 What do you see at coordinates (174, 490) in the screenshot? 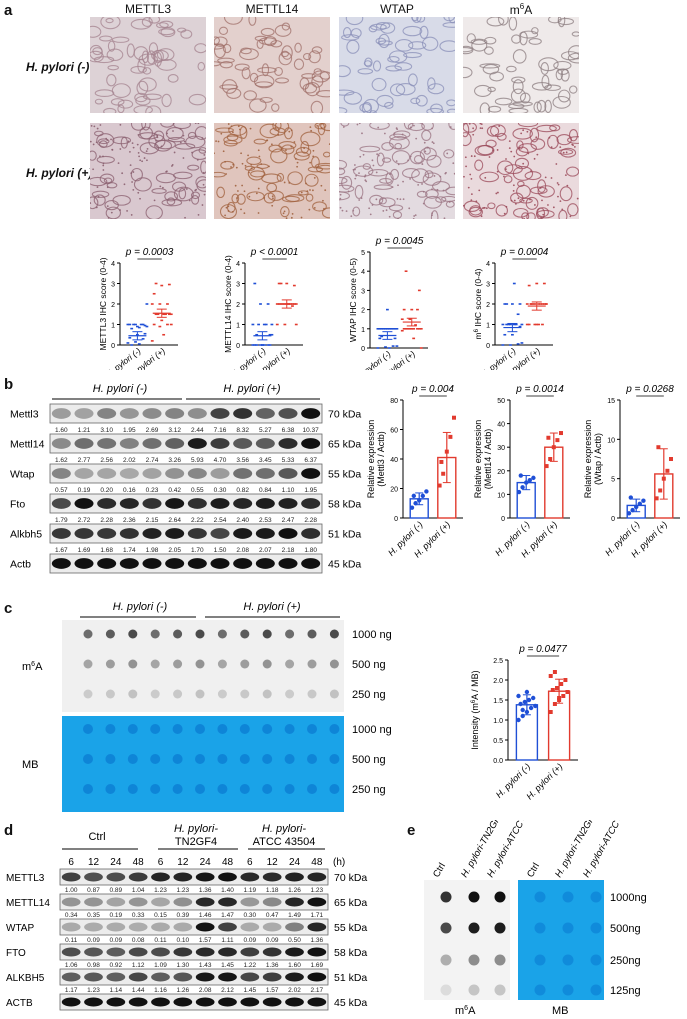
I see `band-density-value: 0.42` at bounding box center [174, 490].